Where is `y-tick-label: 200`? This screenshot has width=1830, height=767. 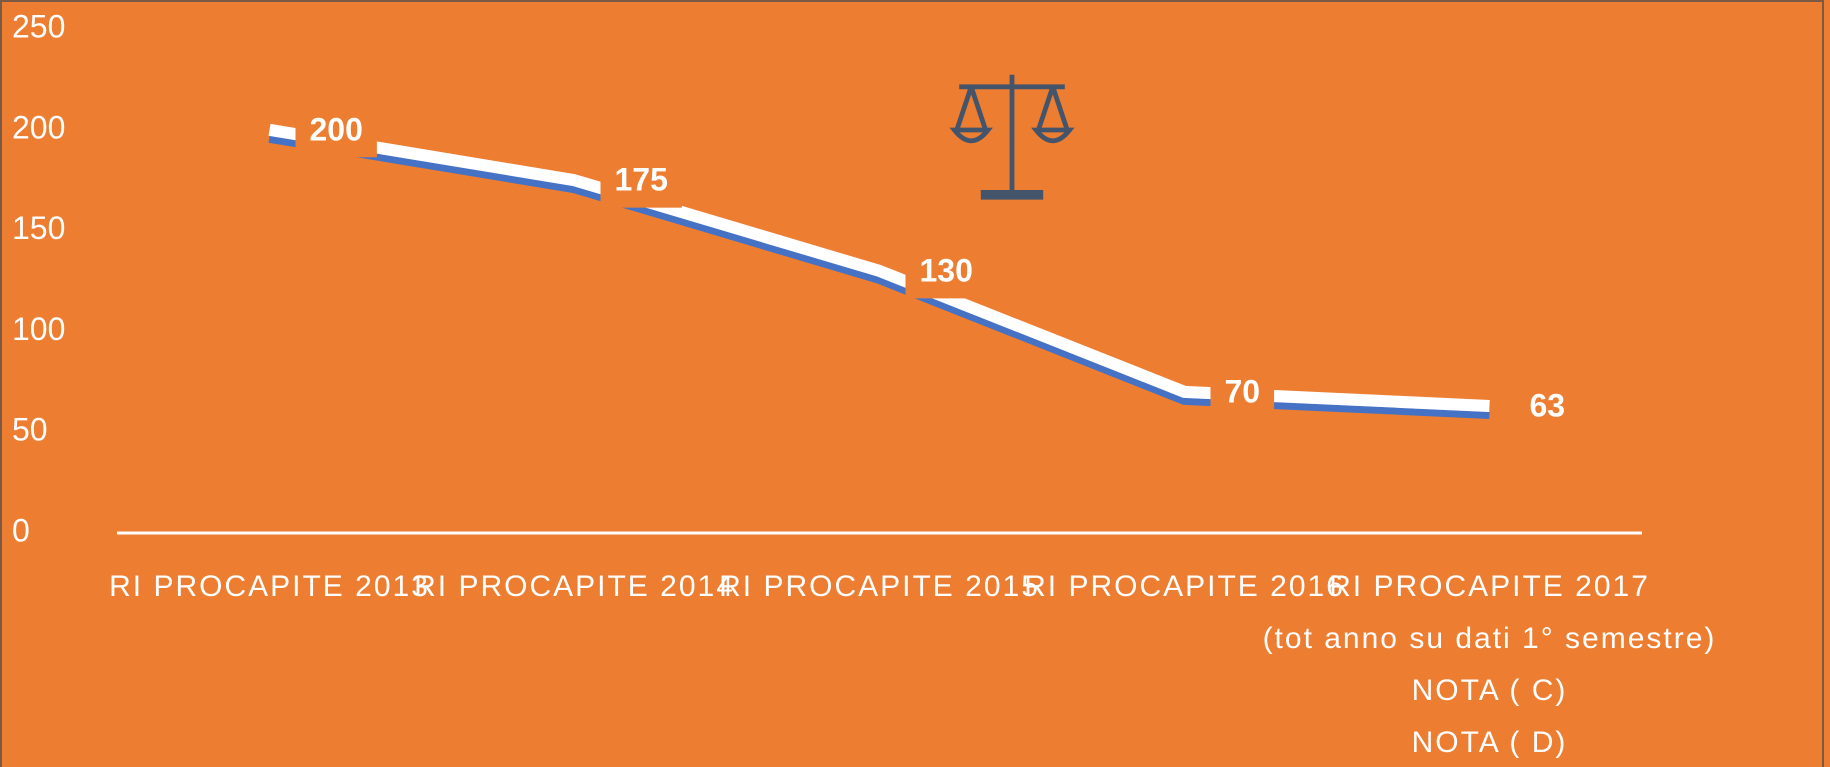 y-tick-label: 200 is located at coordinates (38, 127).